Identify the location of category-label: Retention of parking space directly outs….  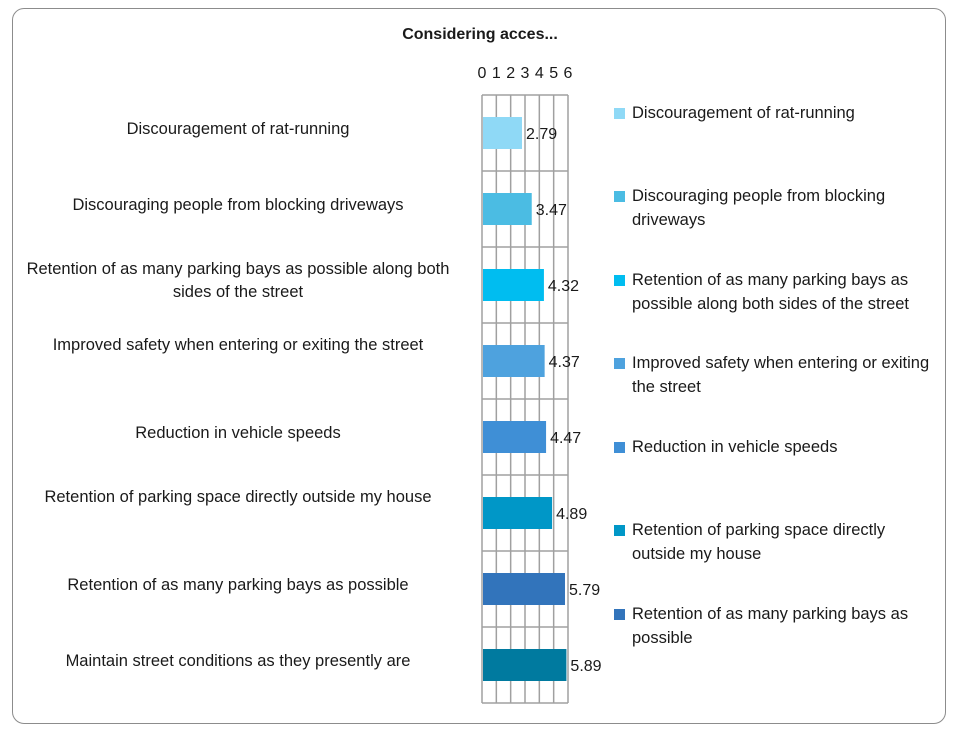
(238, 497).